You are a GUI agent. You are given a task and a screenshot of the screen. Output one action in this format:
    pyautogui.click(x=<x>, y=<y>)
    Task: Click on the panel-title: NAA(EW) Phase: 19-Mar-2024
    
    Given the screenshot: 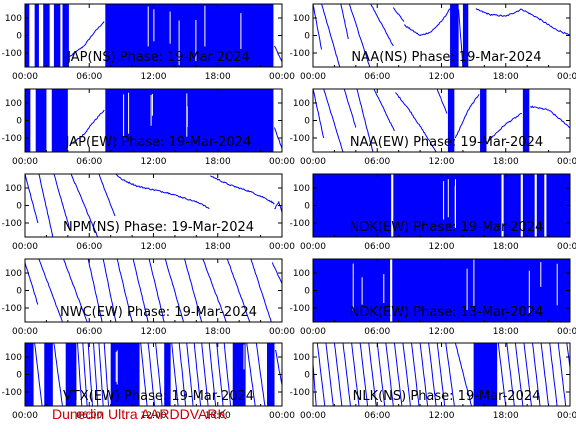 What is the action you would take?
    pyautogui.click(x=446, y=142)
    